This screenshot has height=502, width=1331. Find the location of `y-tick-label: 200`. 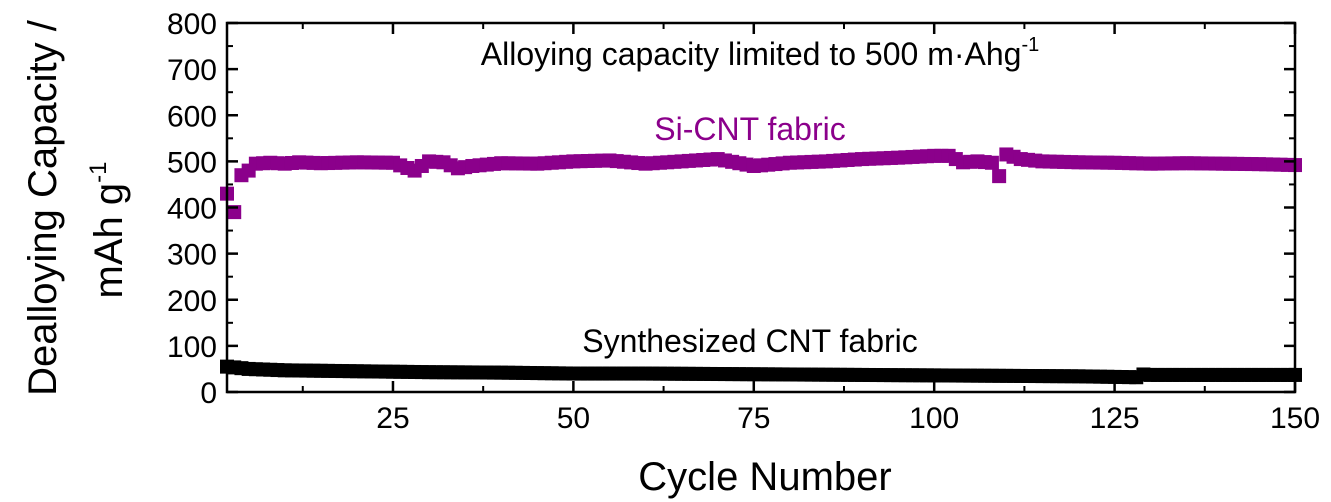

y-tick-label: 200 is located at coordinates (192, 301).